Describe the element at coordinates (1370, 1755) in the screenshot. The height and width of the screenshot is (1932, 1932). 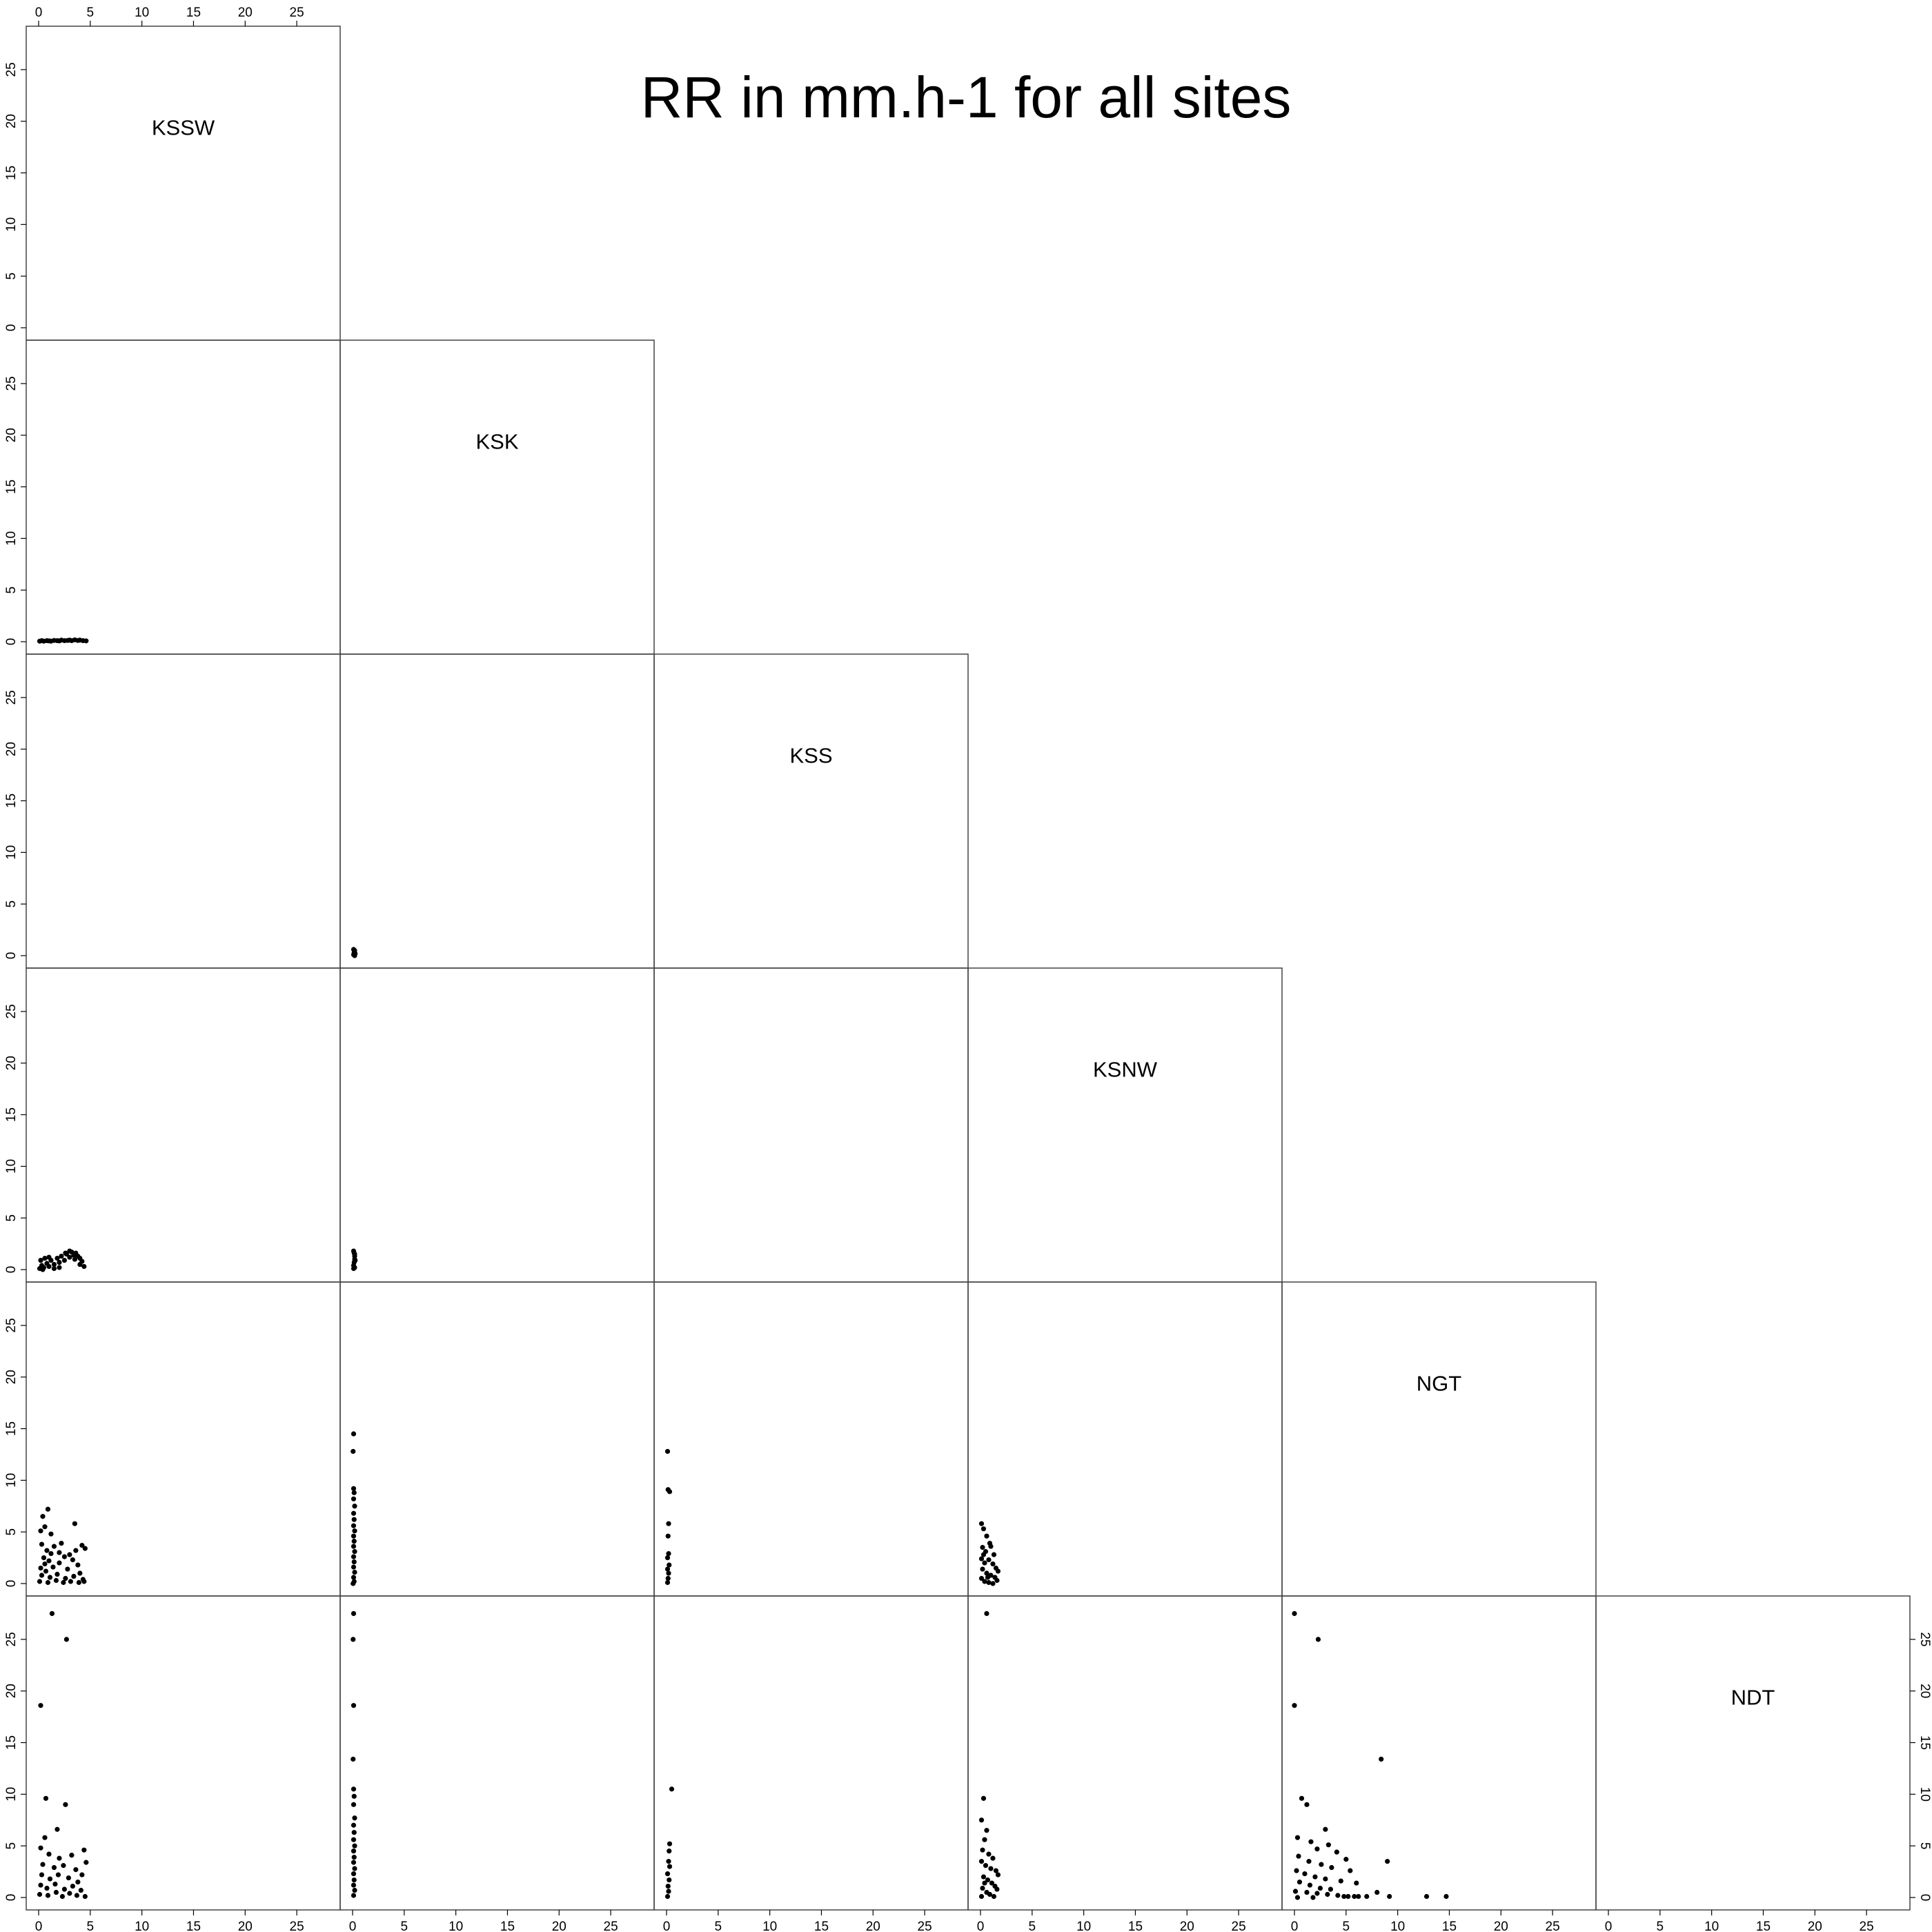
I see `scatter-ndt-vs-ngt` at that location.